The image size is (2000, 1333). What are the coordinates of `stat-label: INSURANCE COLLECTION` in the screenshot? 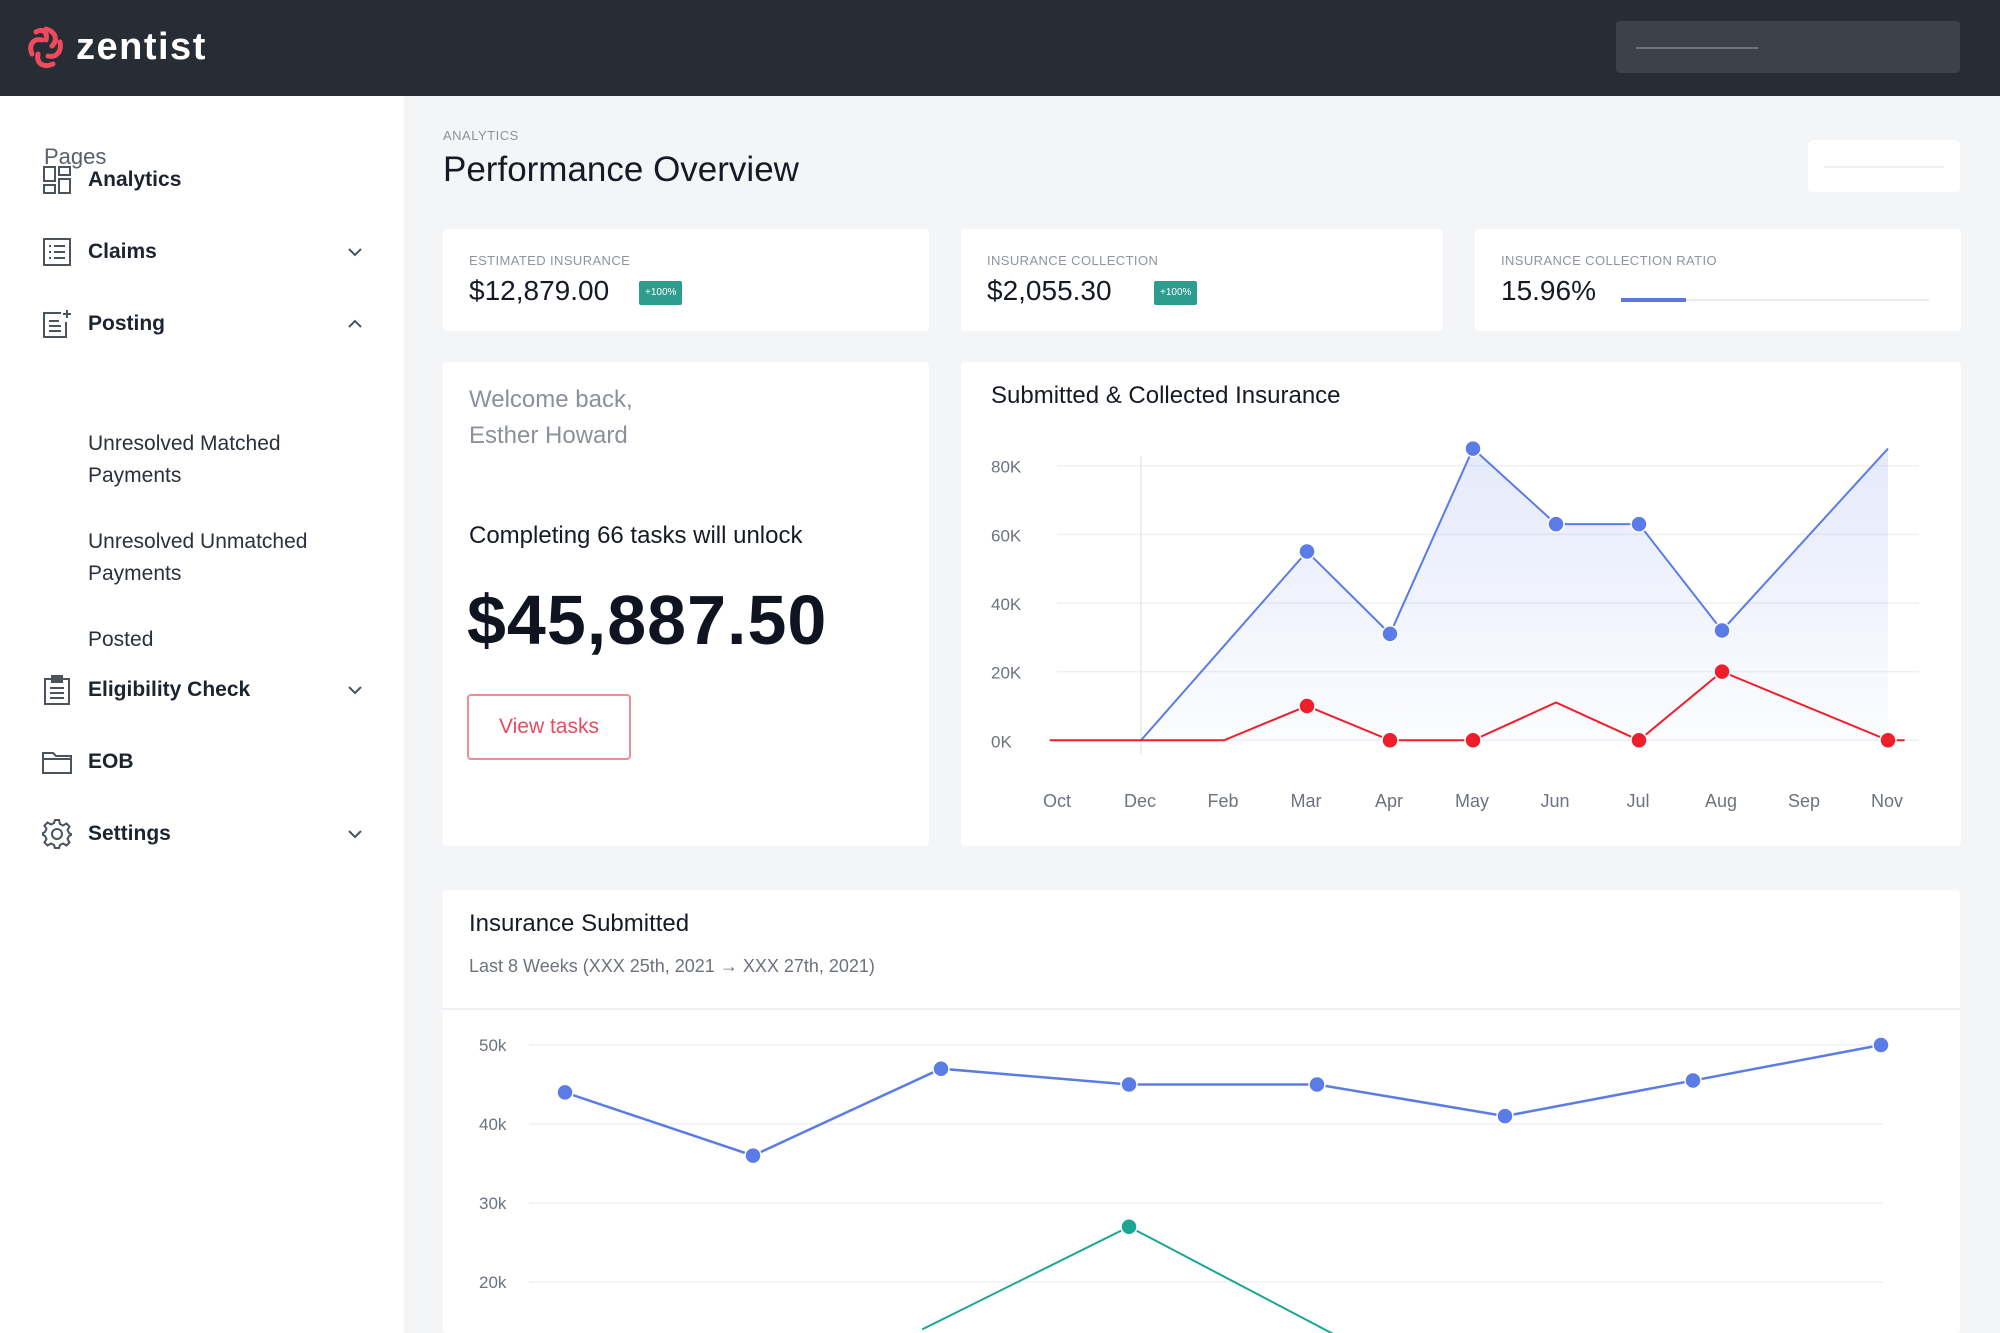 It's located at (1073, 260).